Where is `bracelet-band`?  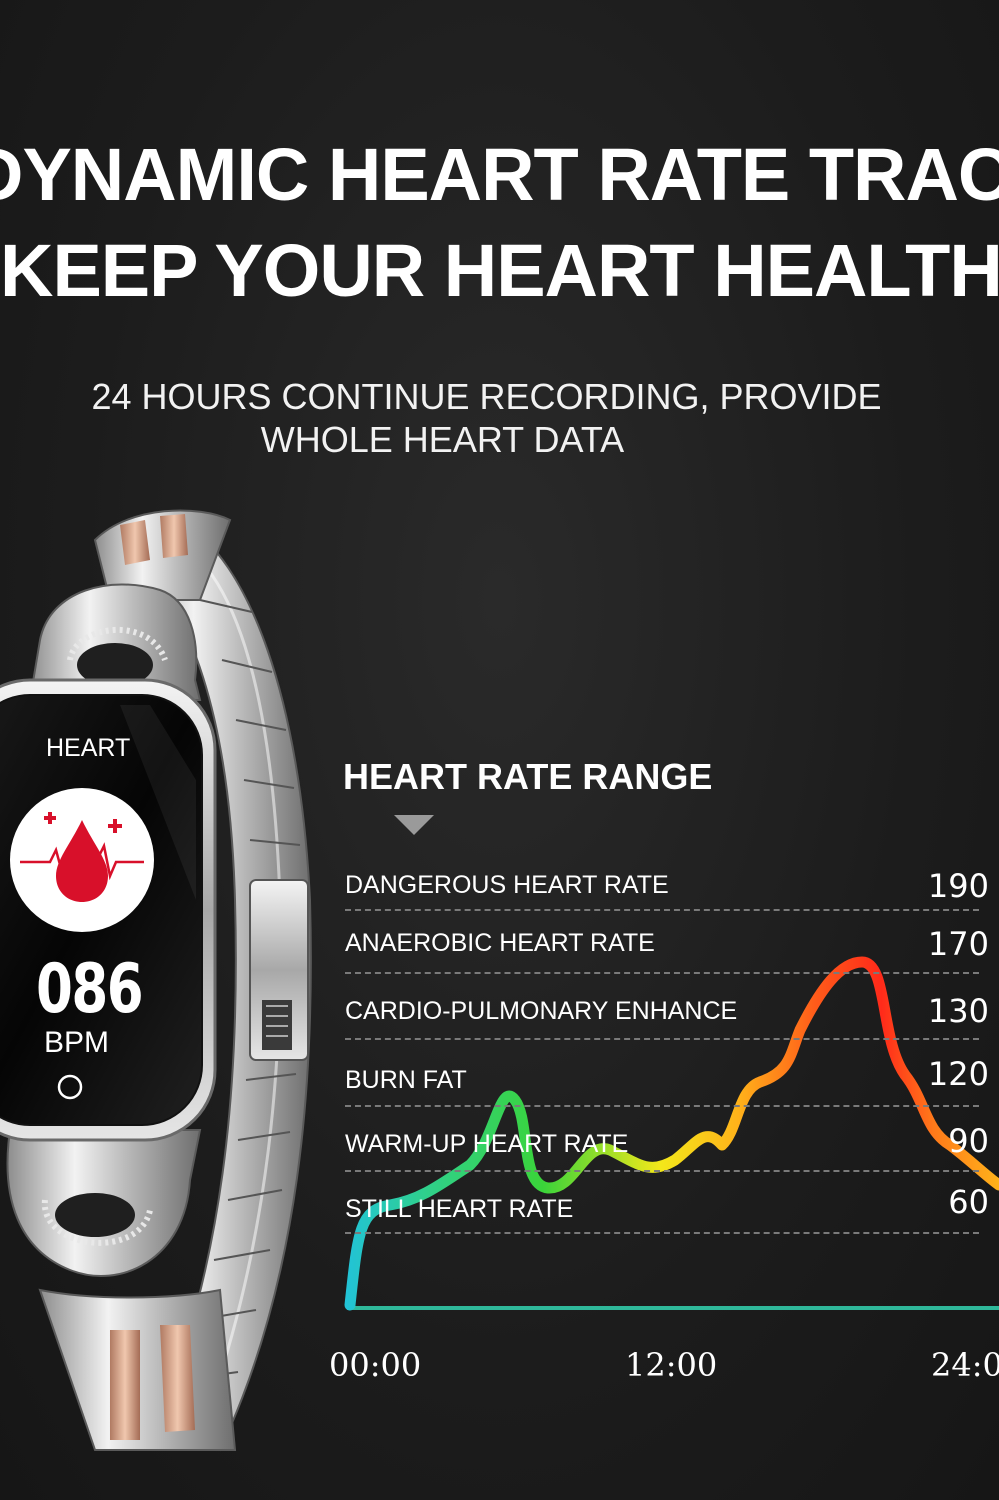 bracelet-band is located at coordinates (220, 985).